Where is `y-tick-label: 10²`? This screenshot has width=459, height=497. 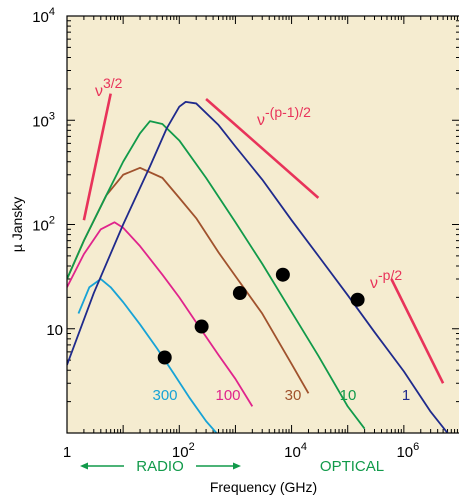 y-tick-label: 10² is located at coordinates (43, 225).